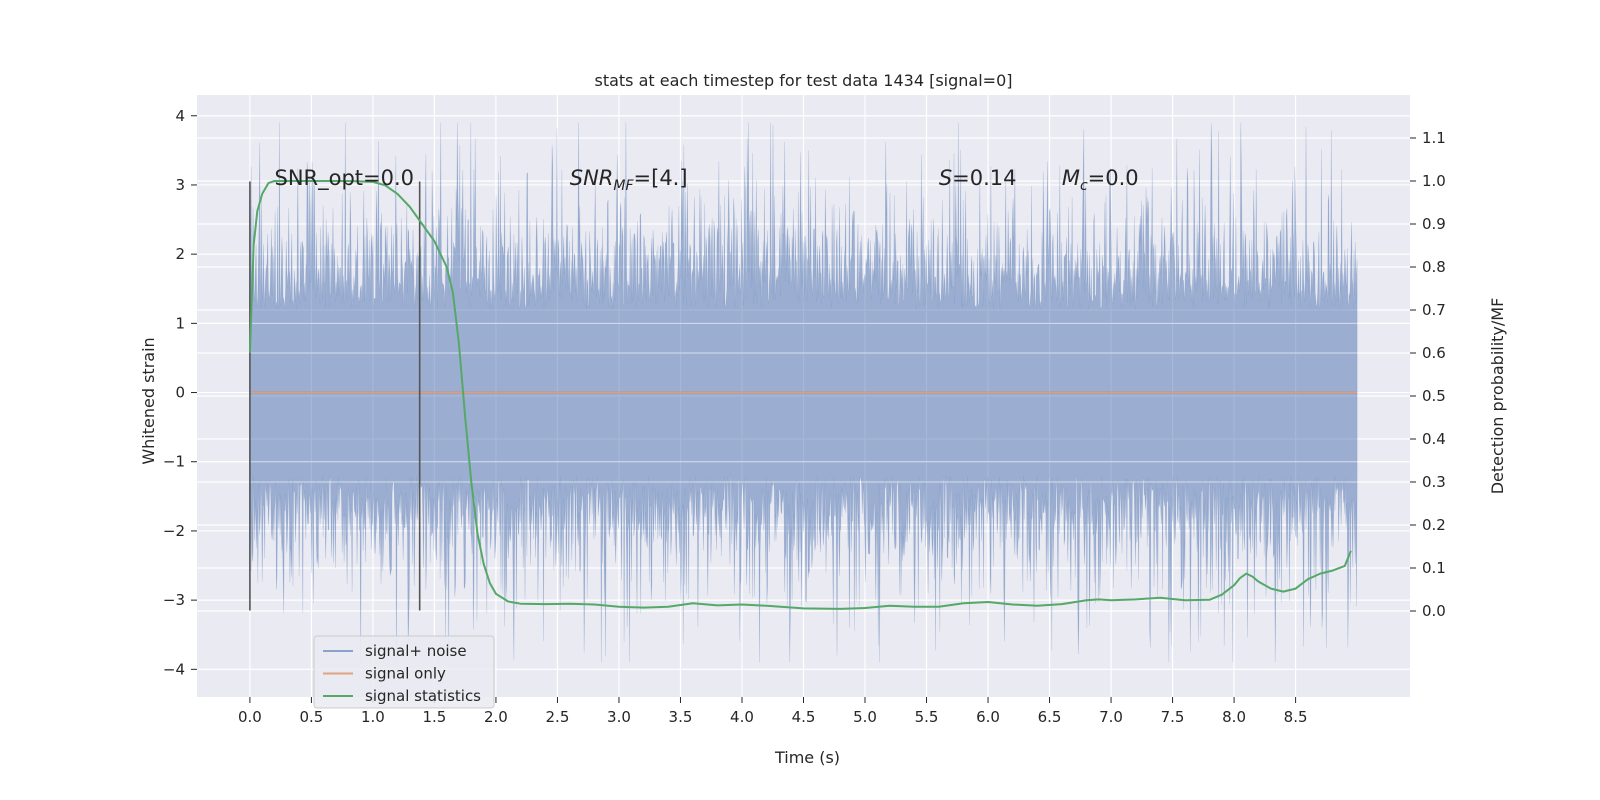 The image size is (1600, 800). I want to click on legend-label-stats: signal statistics, so click(423, 696).